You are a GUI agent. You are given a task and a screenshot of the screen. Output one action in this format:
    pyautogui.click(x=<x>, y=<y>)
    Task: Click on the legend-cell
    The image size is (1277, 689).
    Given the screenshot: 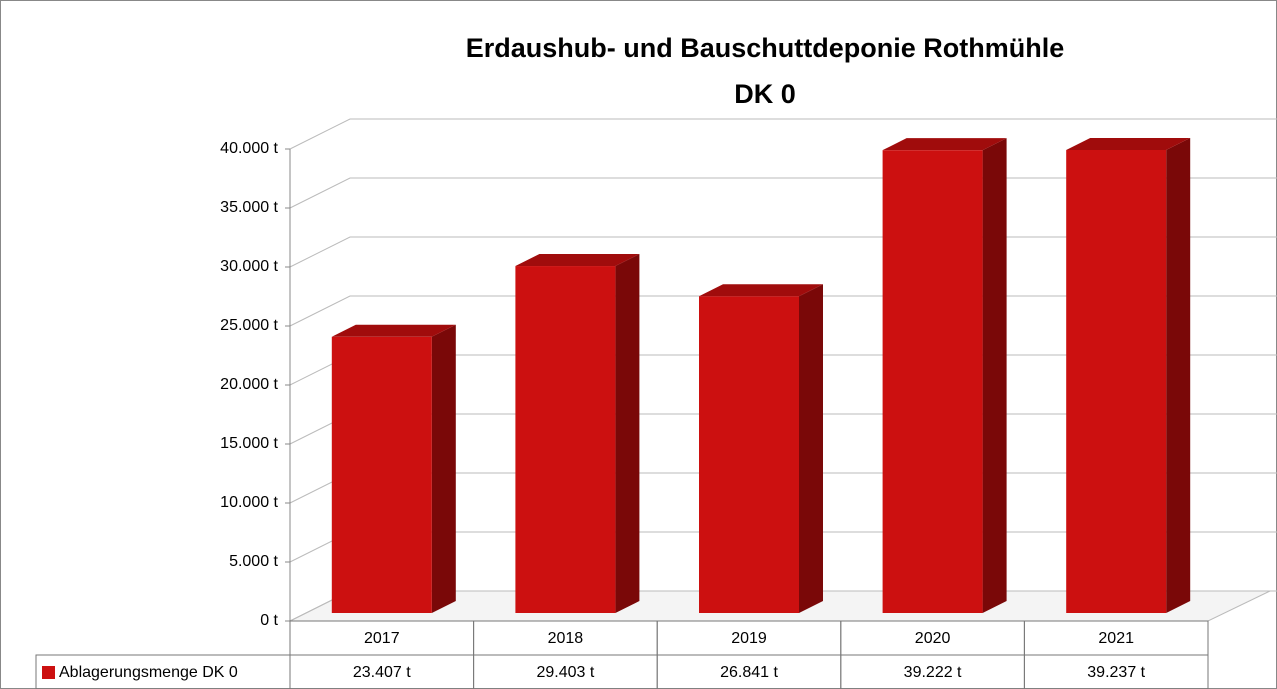 What is the action you would take?
    pyautogui.click(x=163, y=671)
    